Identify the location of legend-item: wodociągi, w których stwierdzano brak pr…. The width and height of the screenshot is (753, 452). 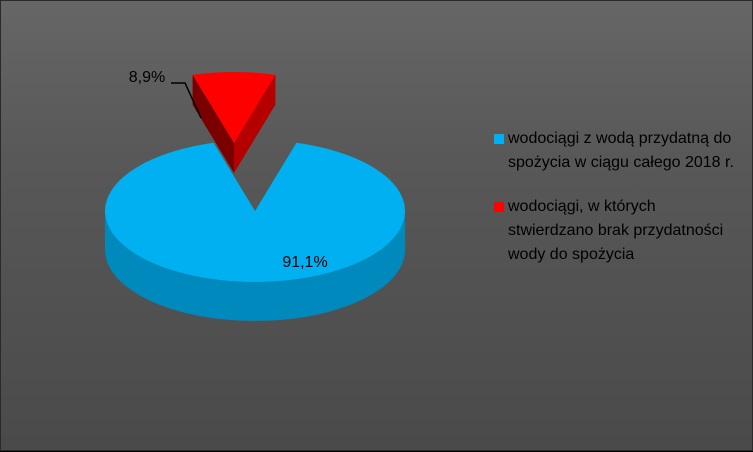
(619, 231).